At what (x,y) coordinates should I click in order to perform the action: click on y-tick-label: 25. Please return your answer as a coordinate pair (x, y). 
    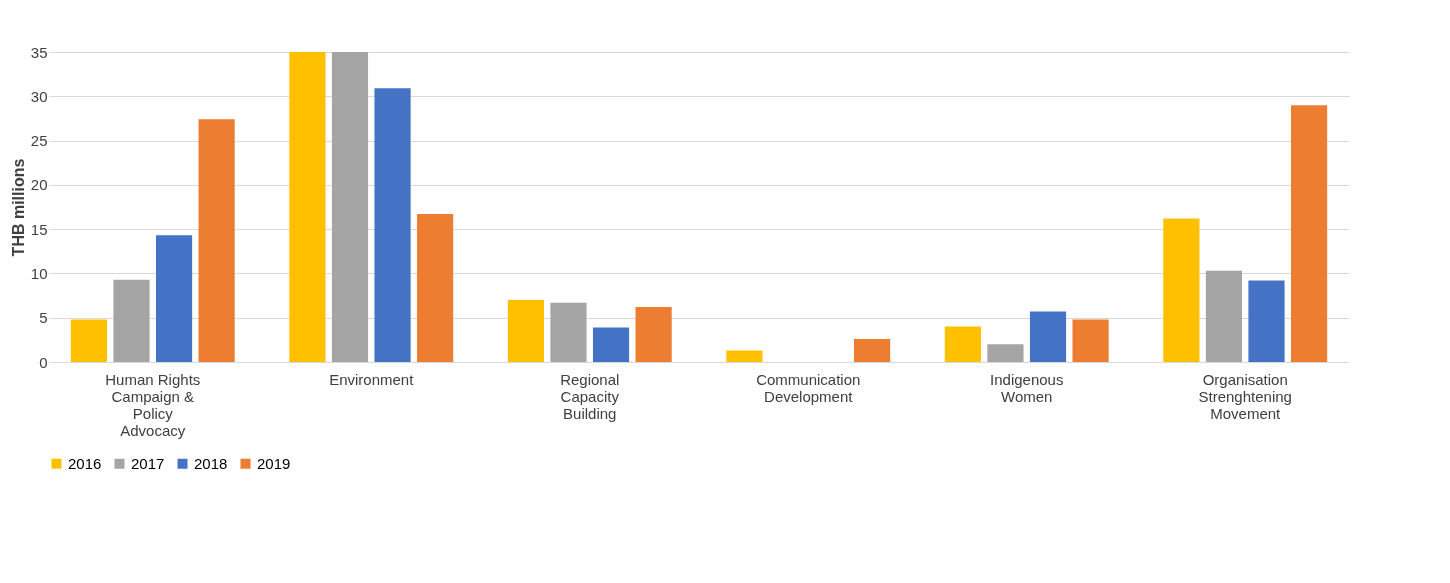
    Looking at the image, I should click on (39, 141).